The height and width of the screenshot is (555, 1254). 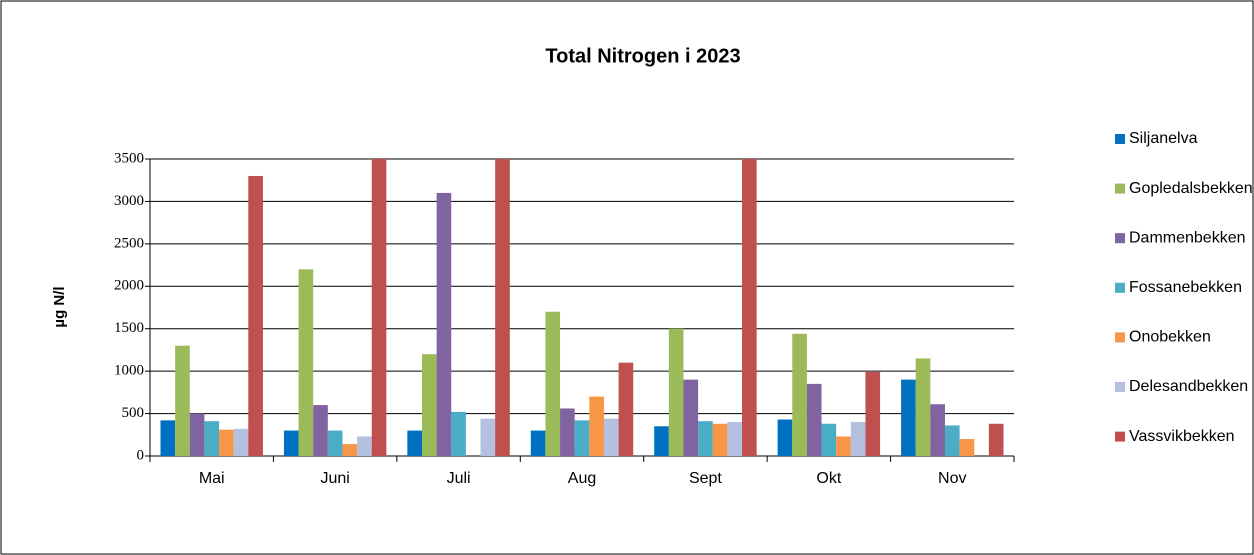 What do you see at coordinates (212, 478) in the screenshot?
I see `x-tick-label: Mai` at bounding box center [212, 478].